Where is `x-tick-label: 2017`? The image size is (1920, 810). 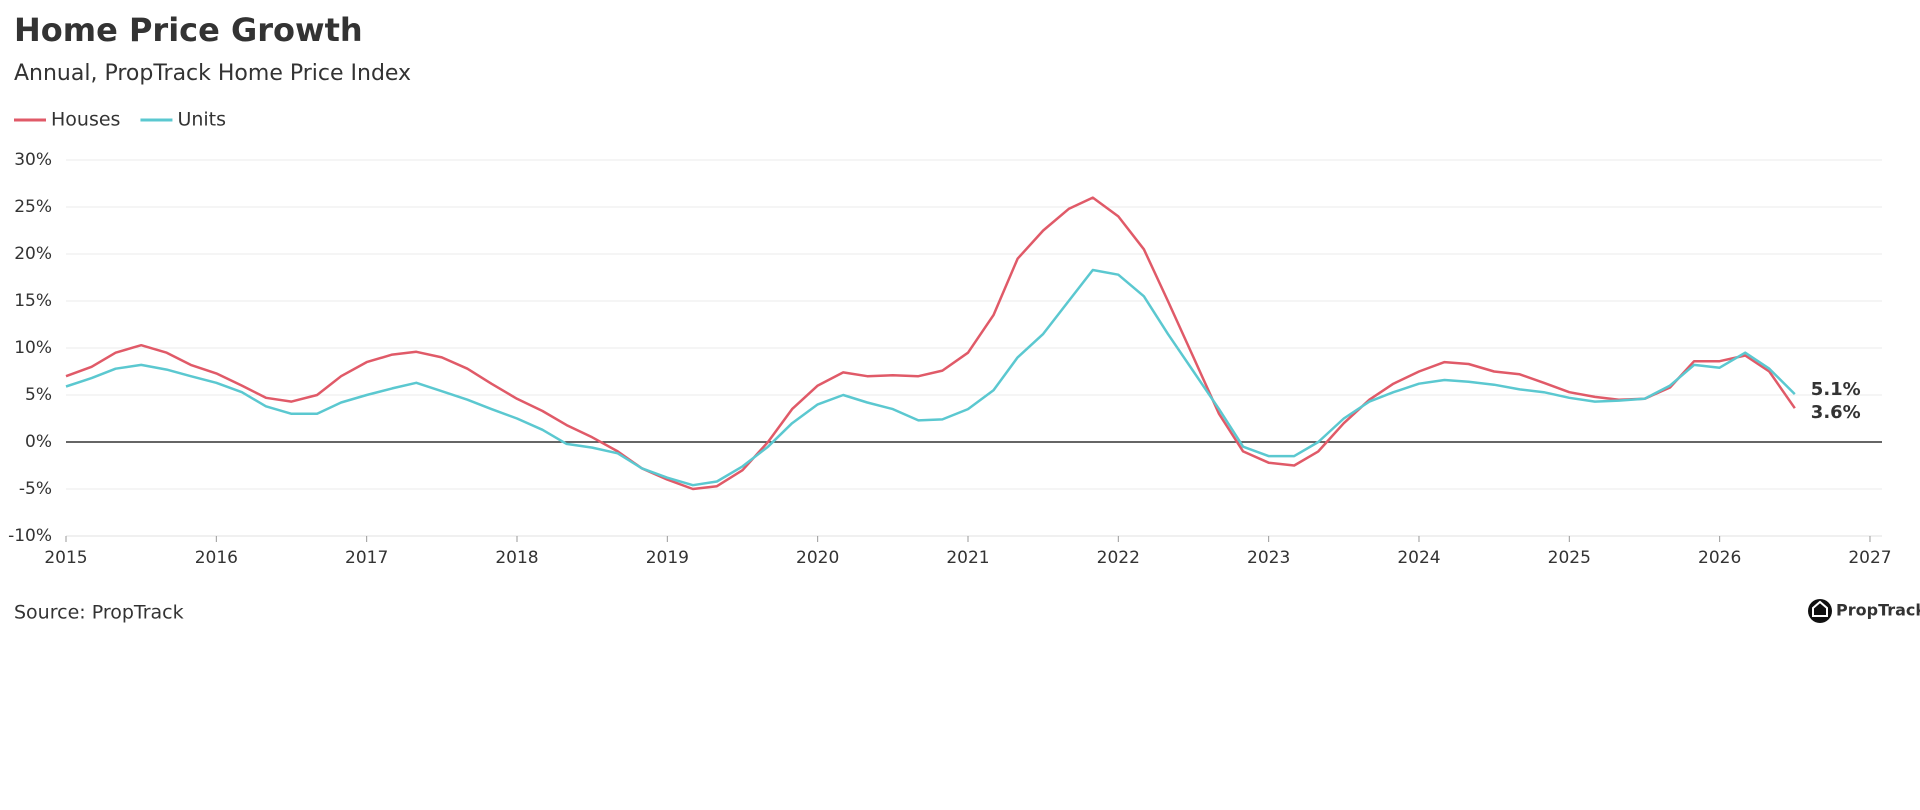 x-tick-label: 2017 is located at coordinates (366, 558).